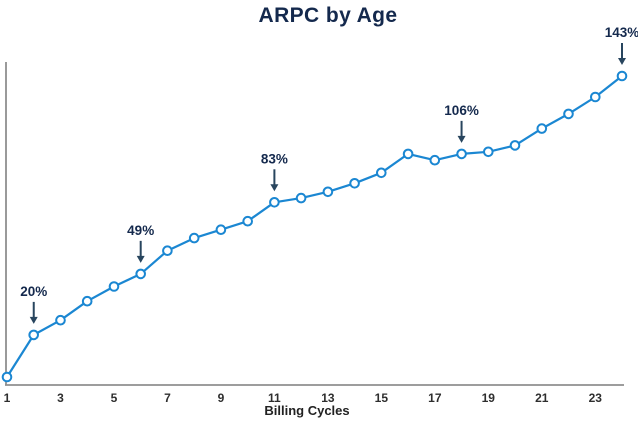 Image resolution: width=638 pixels, height=427 pixels. I want to click on x-tick-label: 13, so click(328, 398).